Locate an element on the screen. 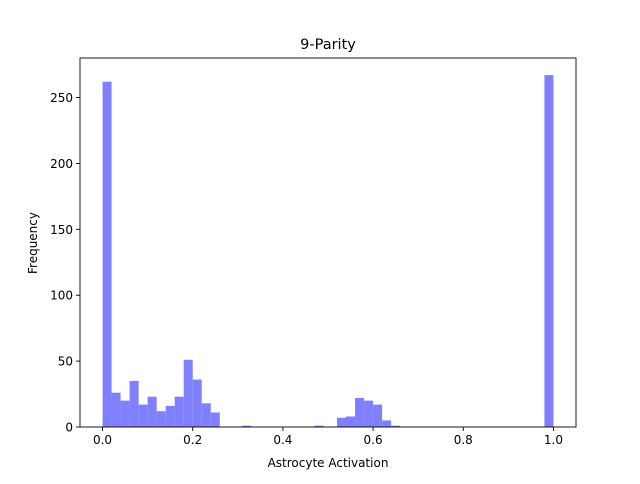  y-axis-label: Frequency is located at coordinates (33, 243).